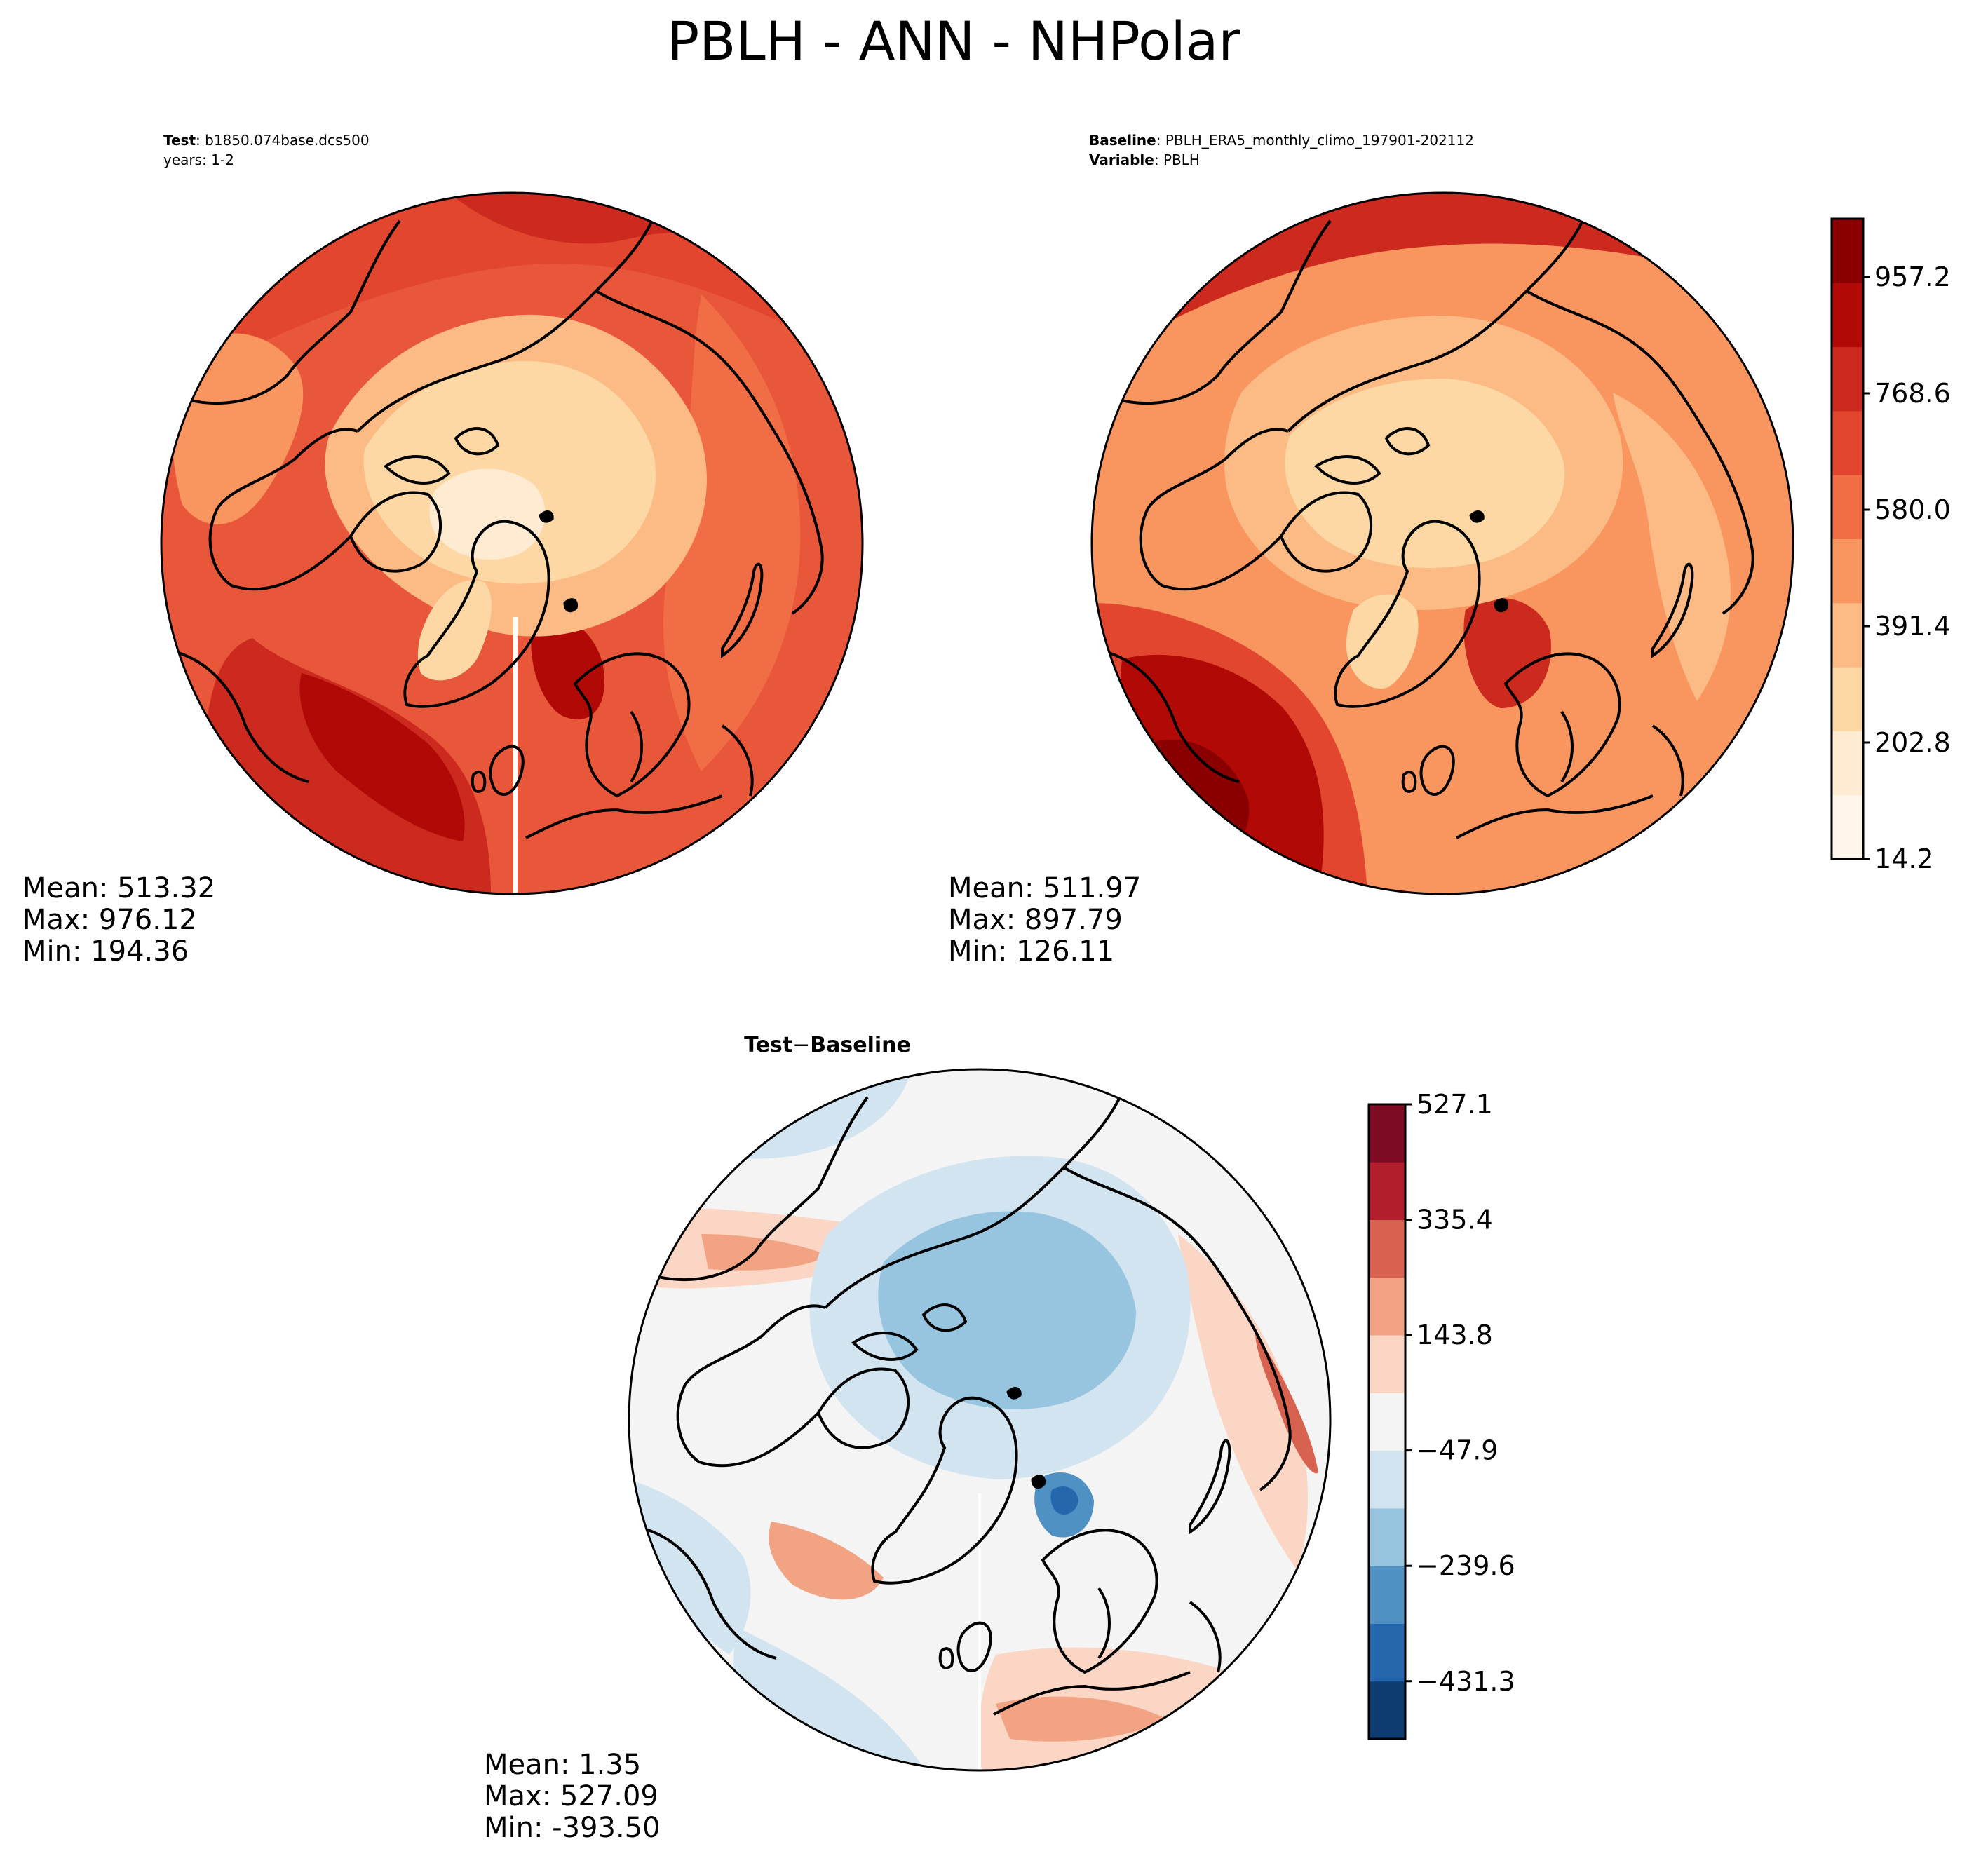  What do you see at coordinates (1912, 393) in the screenshot?
I see `main-colorbar-tick-label: 768.6` at bounding box center [1912, 393].